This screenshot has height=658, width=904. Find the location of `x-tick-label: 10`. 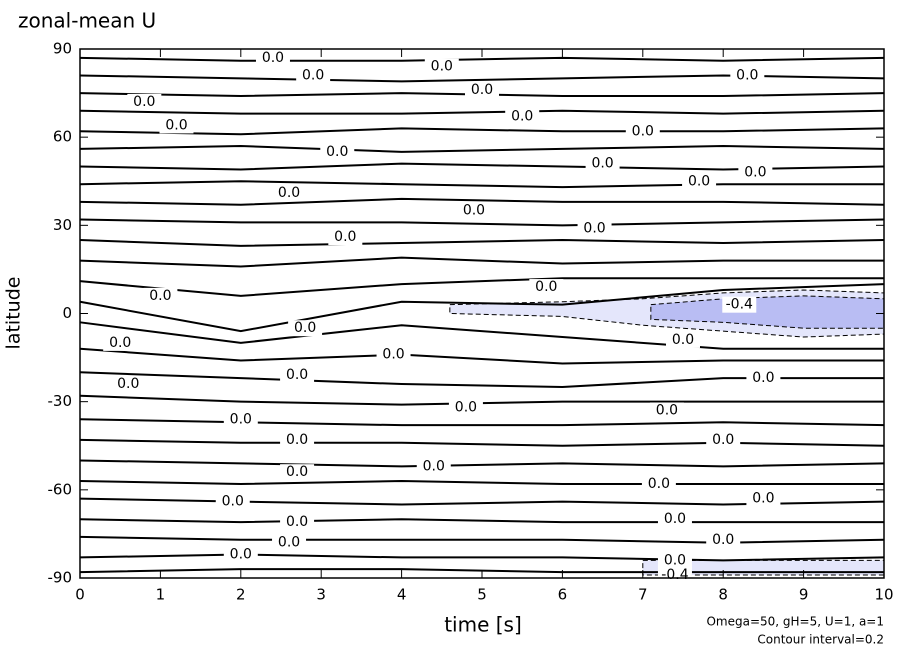

x-tick-label: 10 is located at coordinates (883, 595).